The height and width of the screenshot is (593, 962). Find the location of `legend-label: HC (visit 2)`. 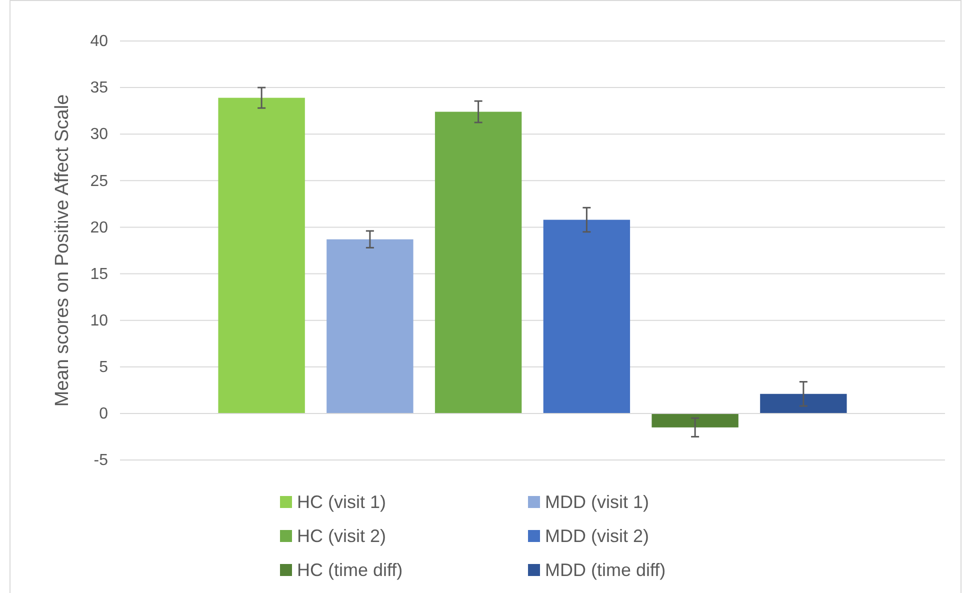

legend-label: HC (visit 2) is located at coordinates (341, 536).